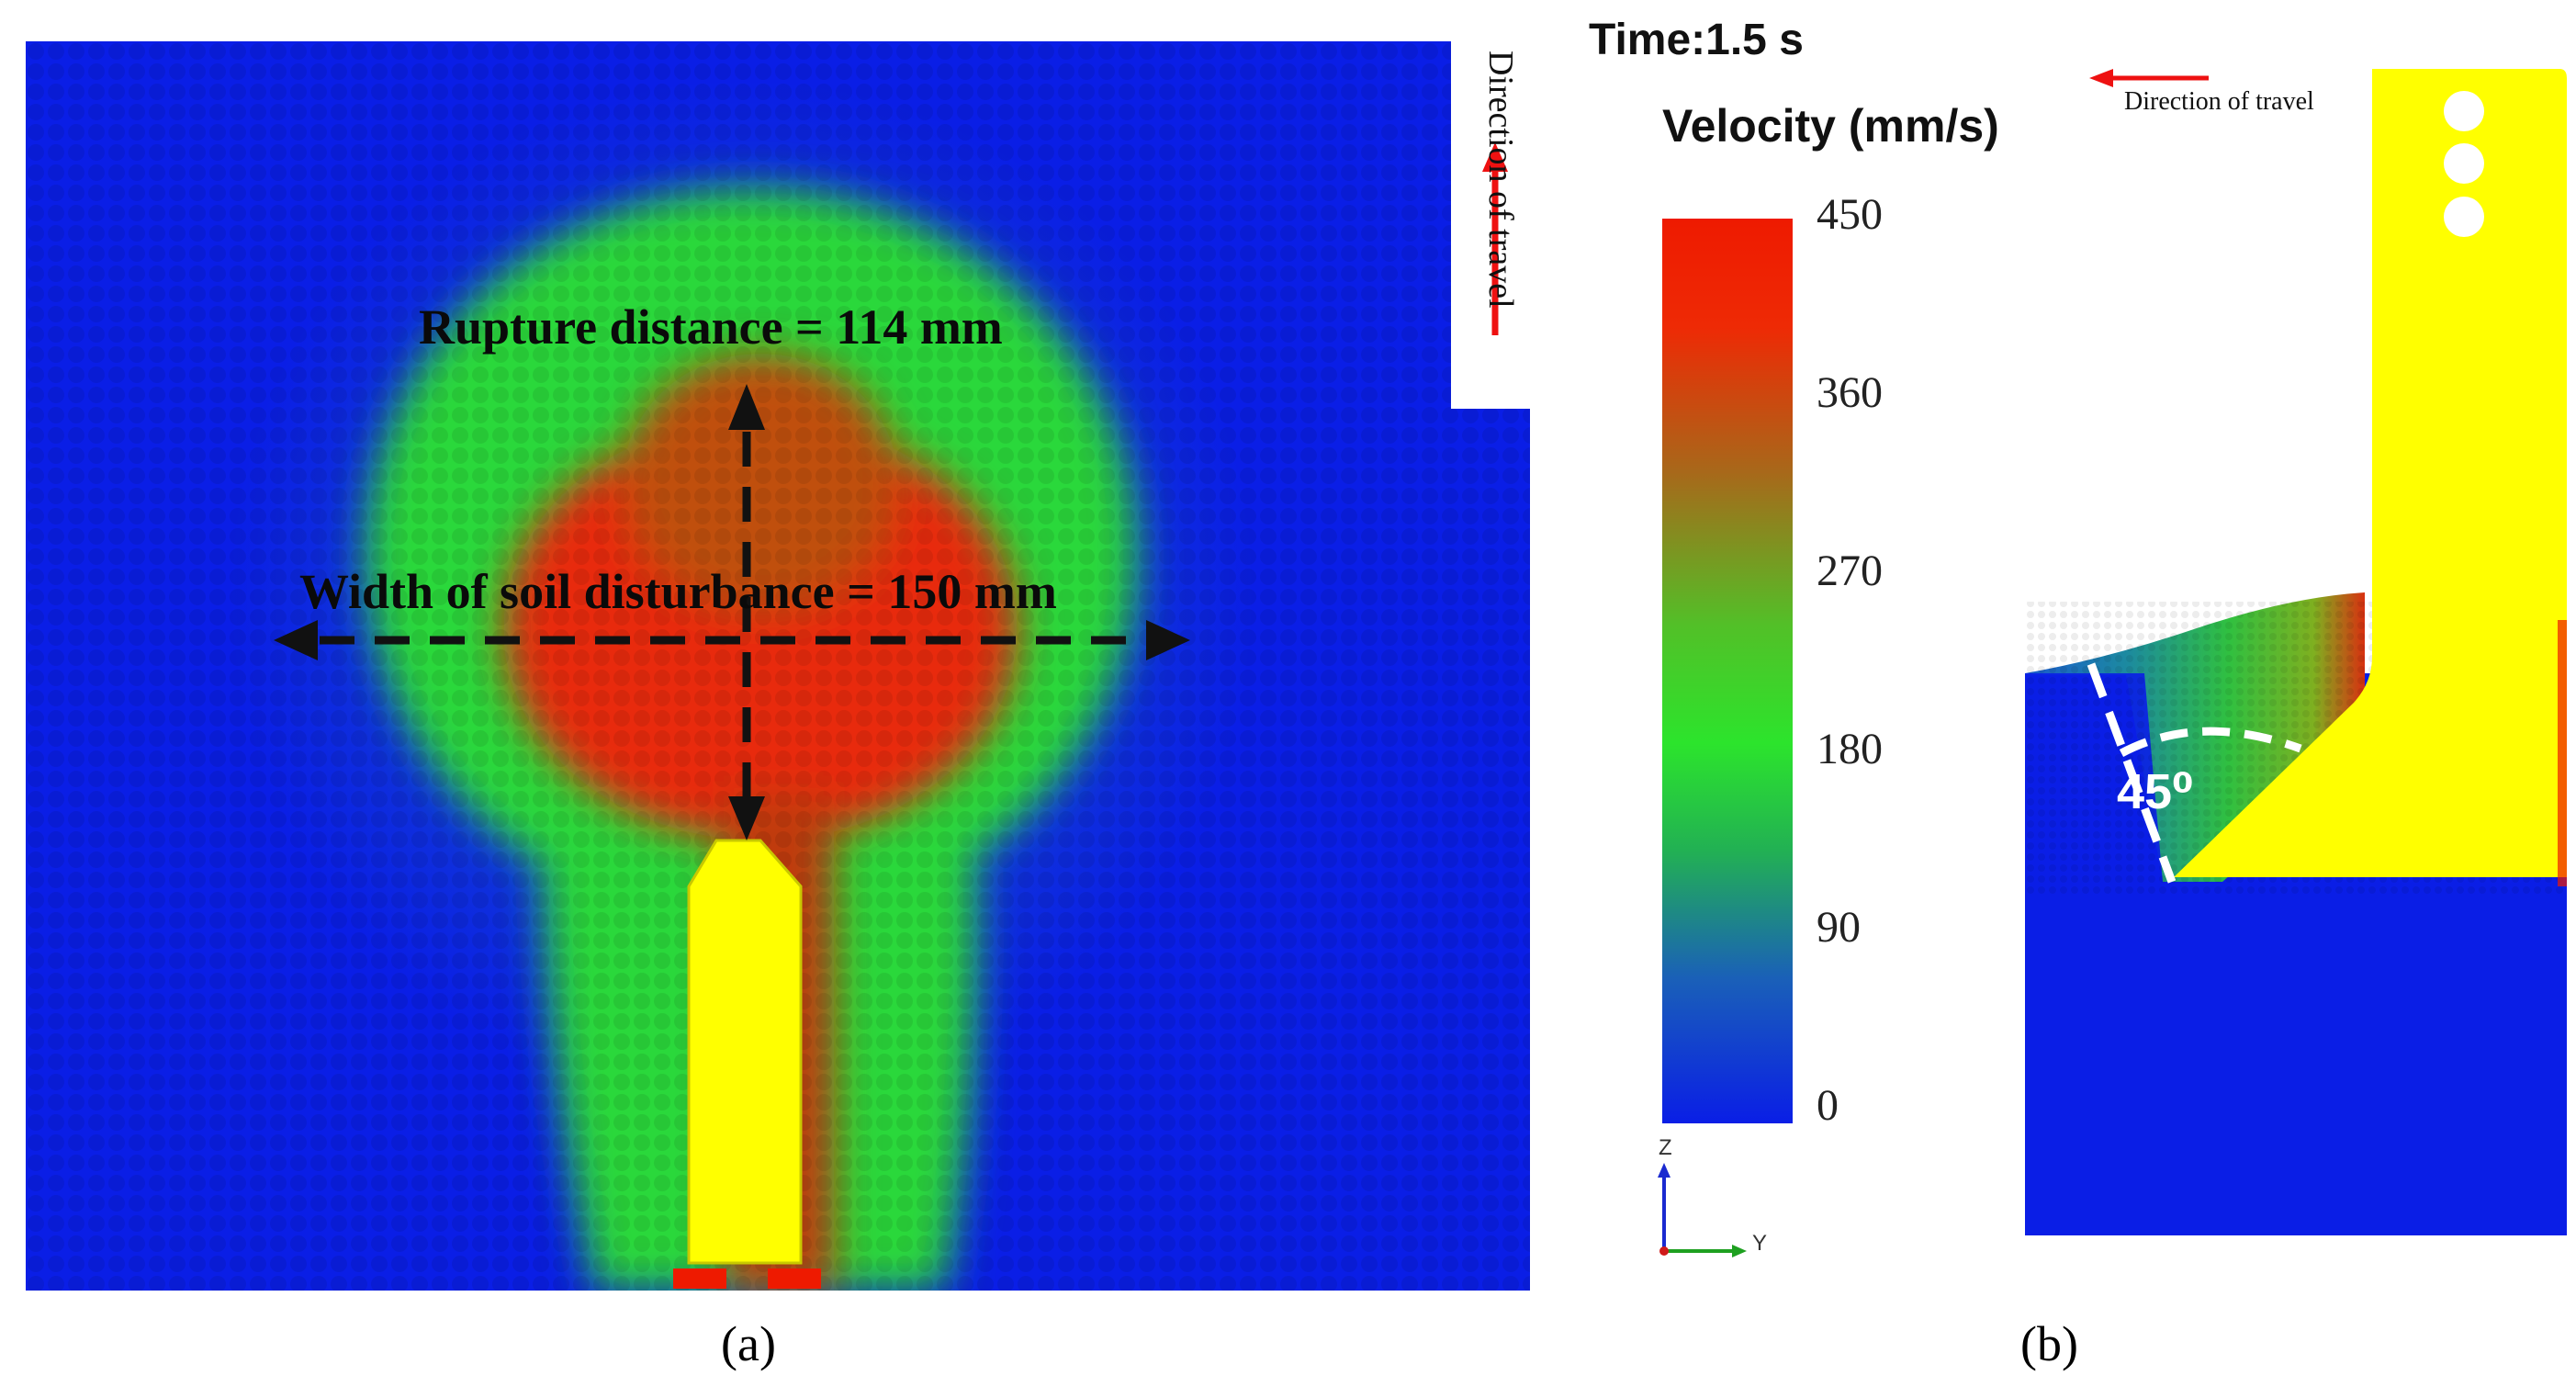 The image size is (2576, 1398). Describe the element at coordinates (1168, 640) in the screenshot. I see `width-arrowhead-right` at that location.